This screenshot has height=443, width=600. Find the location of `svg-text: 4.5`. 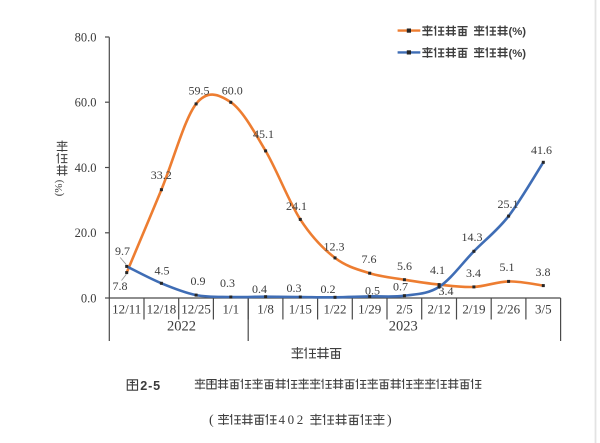

svg-text: 4.5 is located at coordinates (162, 271).